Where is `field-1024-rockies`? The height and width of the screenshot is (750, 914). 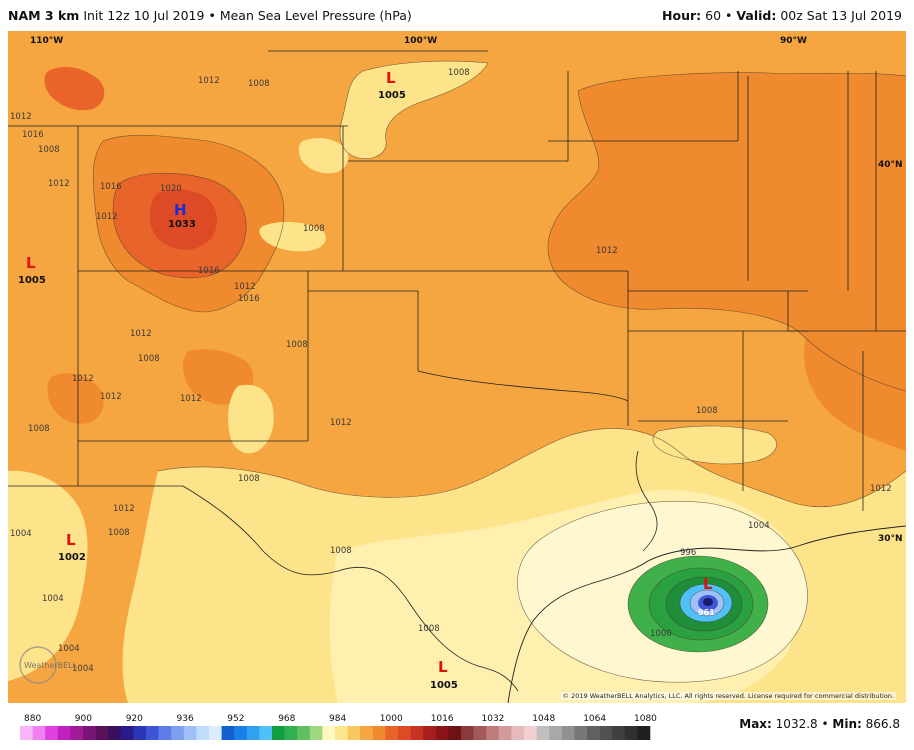 field-1024-rockies is located at coordinates (183, 219).